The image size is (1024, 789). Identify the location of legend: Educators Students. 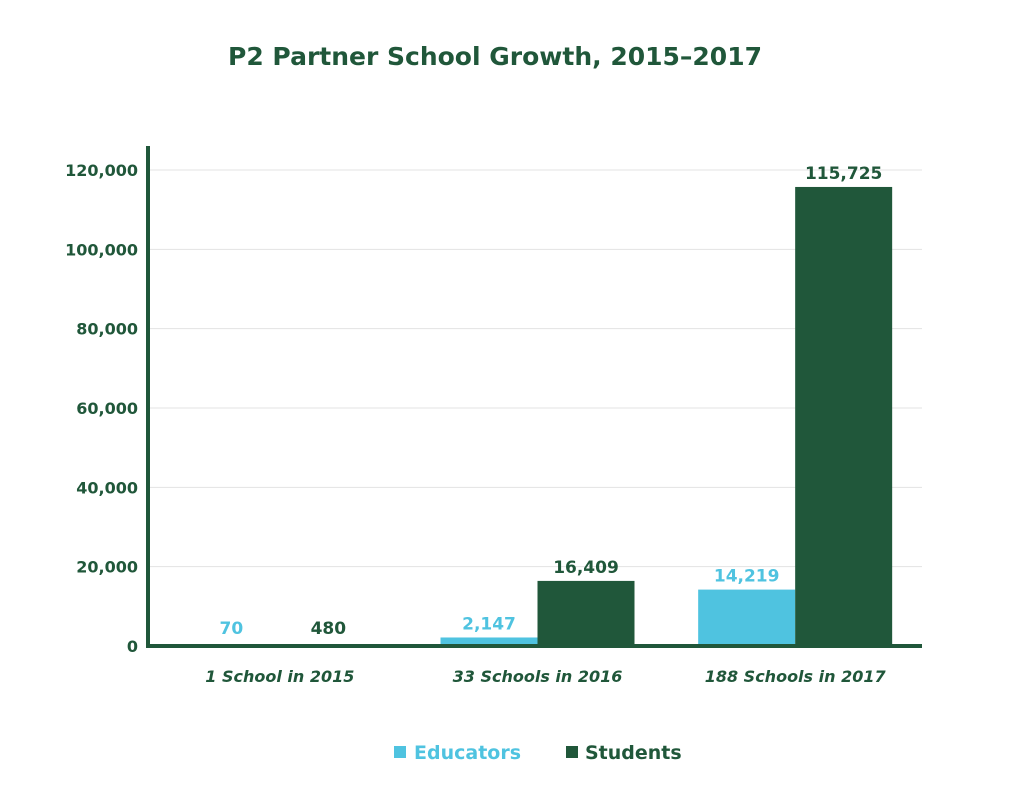
(538, 753).